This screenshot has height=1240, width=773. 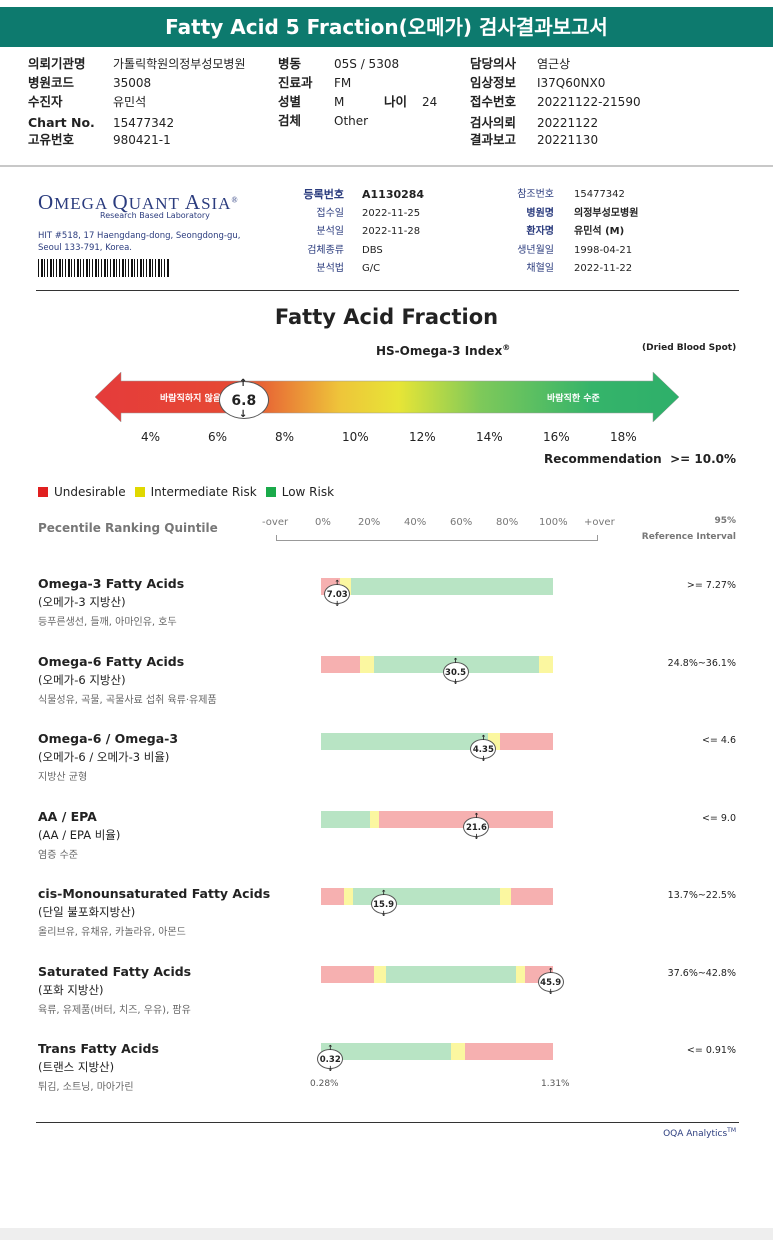 I want to click on gauge-tick-label: 8%, so click(x=285, y=437).